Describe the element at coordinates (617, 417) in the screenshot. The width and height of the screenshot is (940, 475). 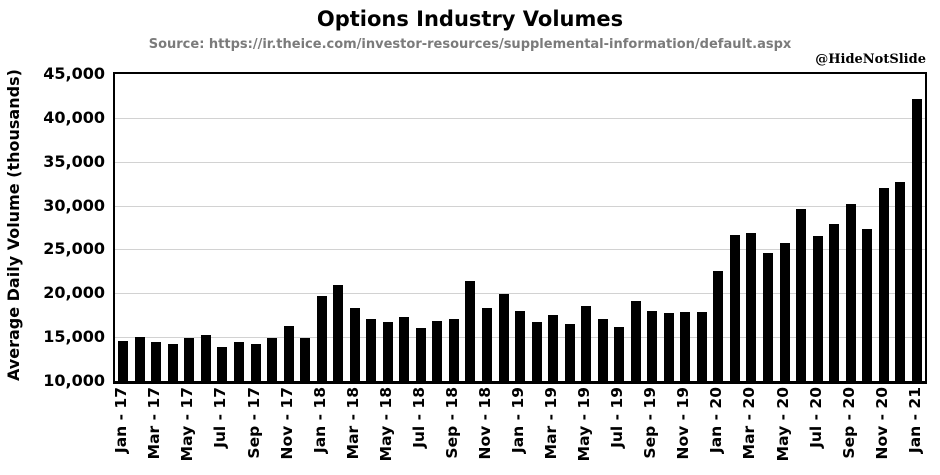
I see `x-tick-label: Jul - 19` at that location.